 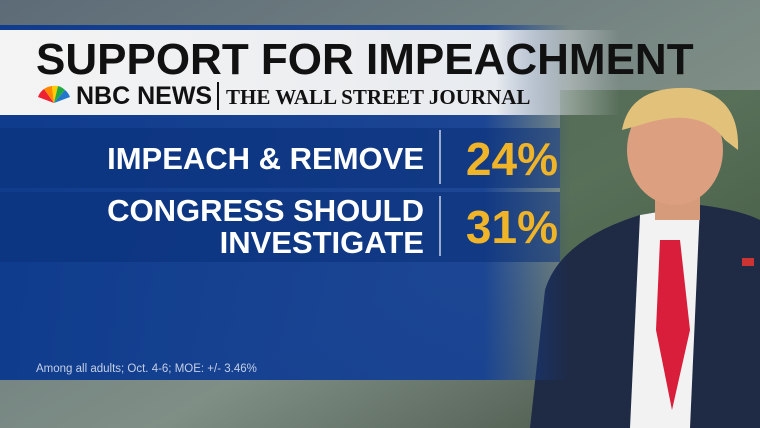 What do you see at coordinates (512, 159) in the screenshot?
I see `row-value: 24%` at bounding box center [512, 159].